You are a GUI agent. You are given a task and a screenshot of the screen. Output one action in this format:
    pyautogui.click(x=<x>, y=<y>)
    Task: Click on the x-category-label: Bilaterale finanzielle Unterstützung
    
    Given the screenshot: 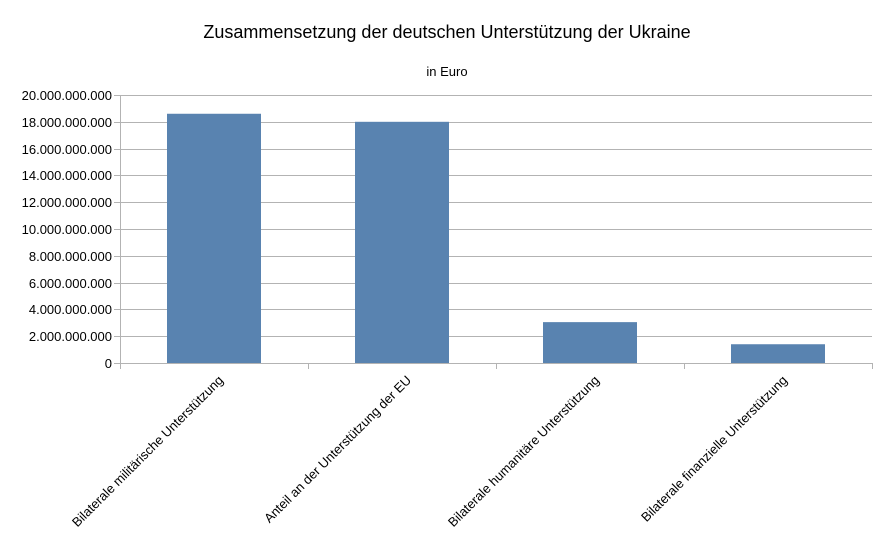 What is the action you would take?
    pyautogui.click(x=714, y=449)
    